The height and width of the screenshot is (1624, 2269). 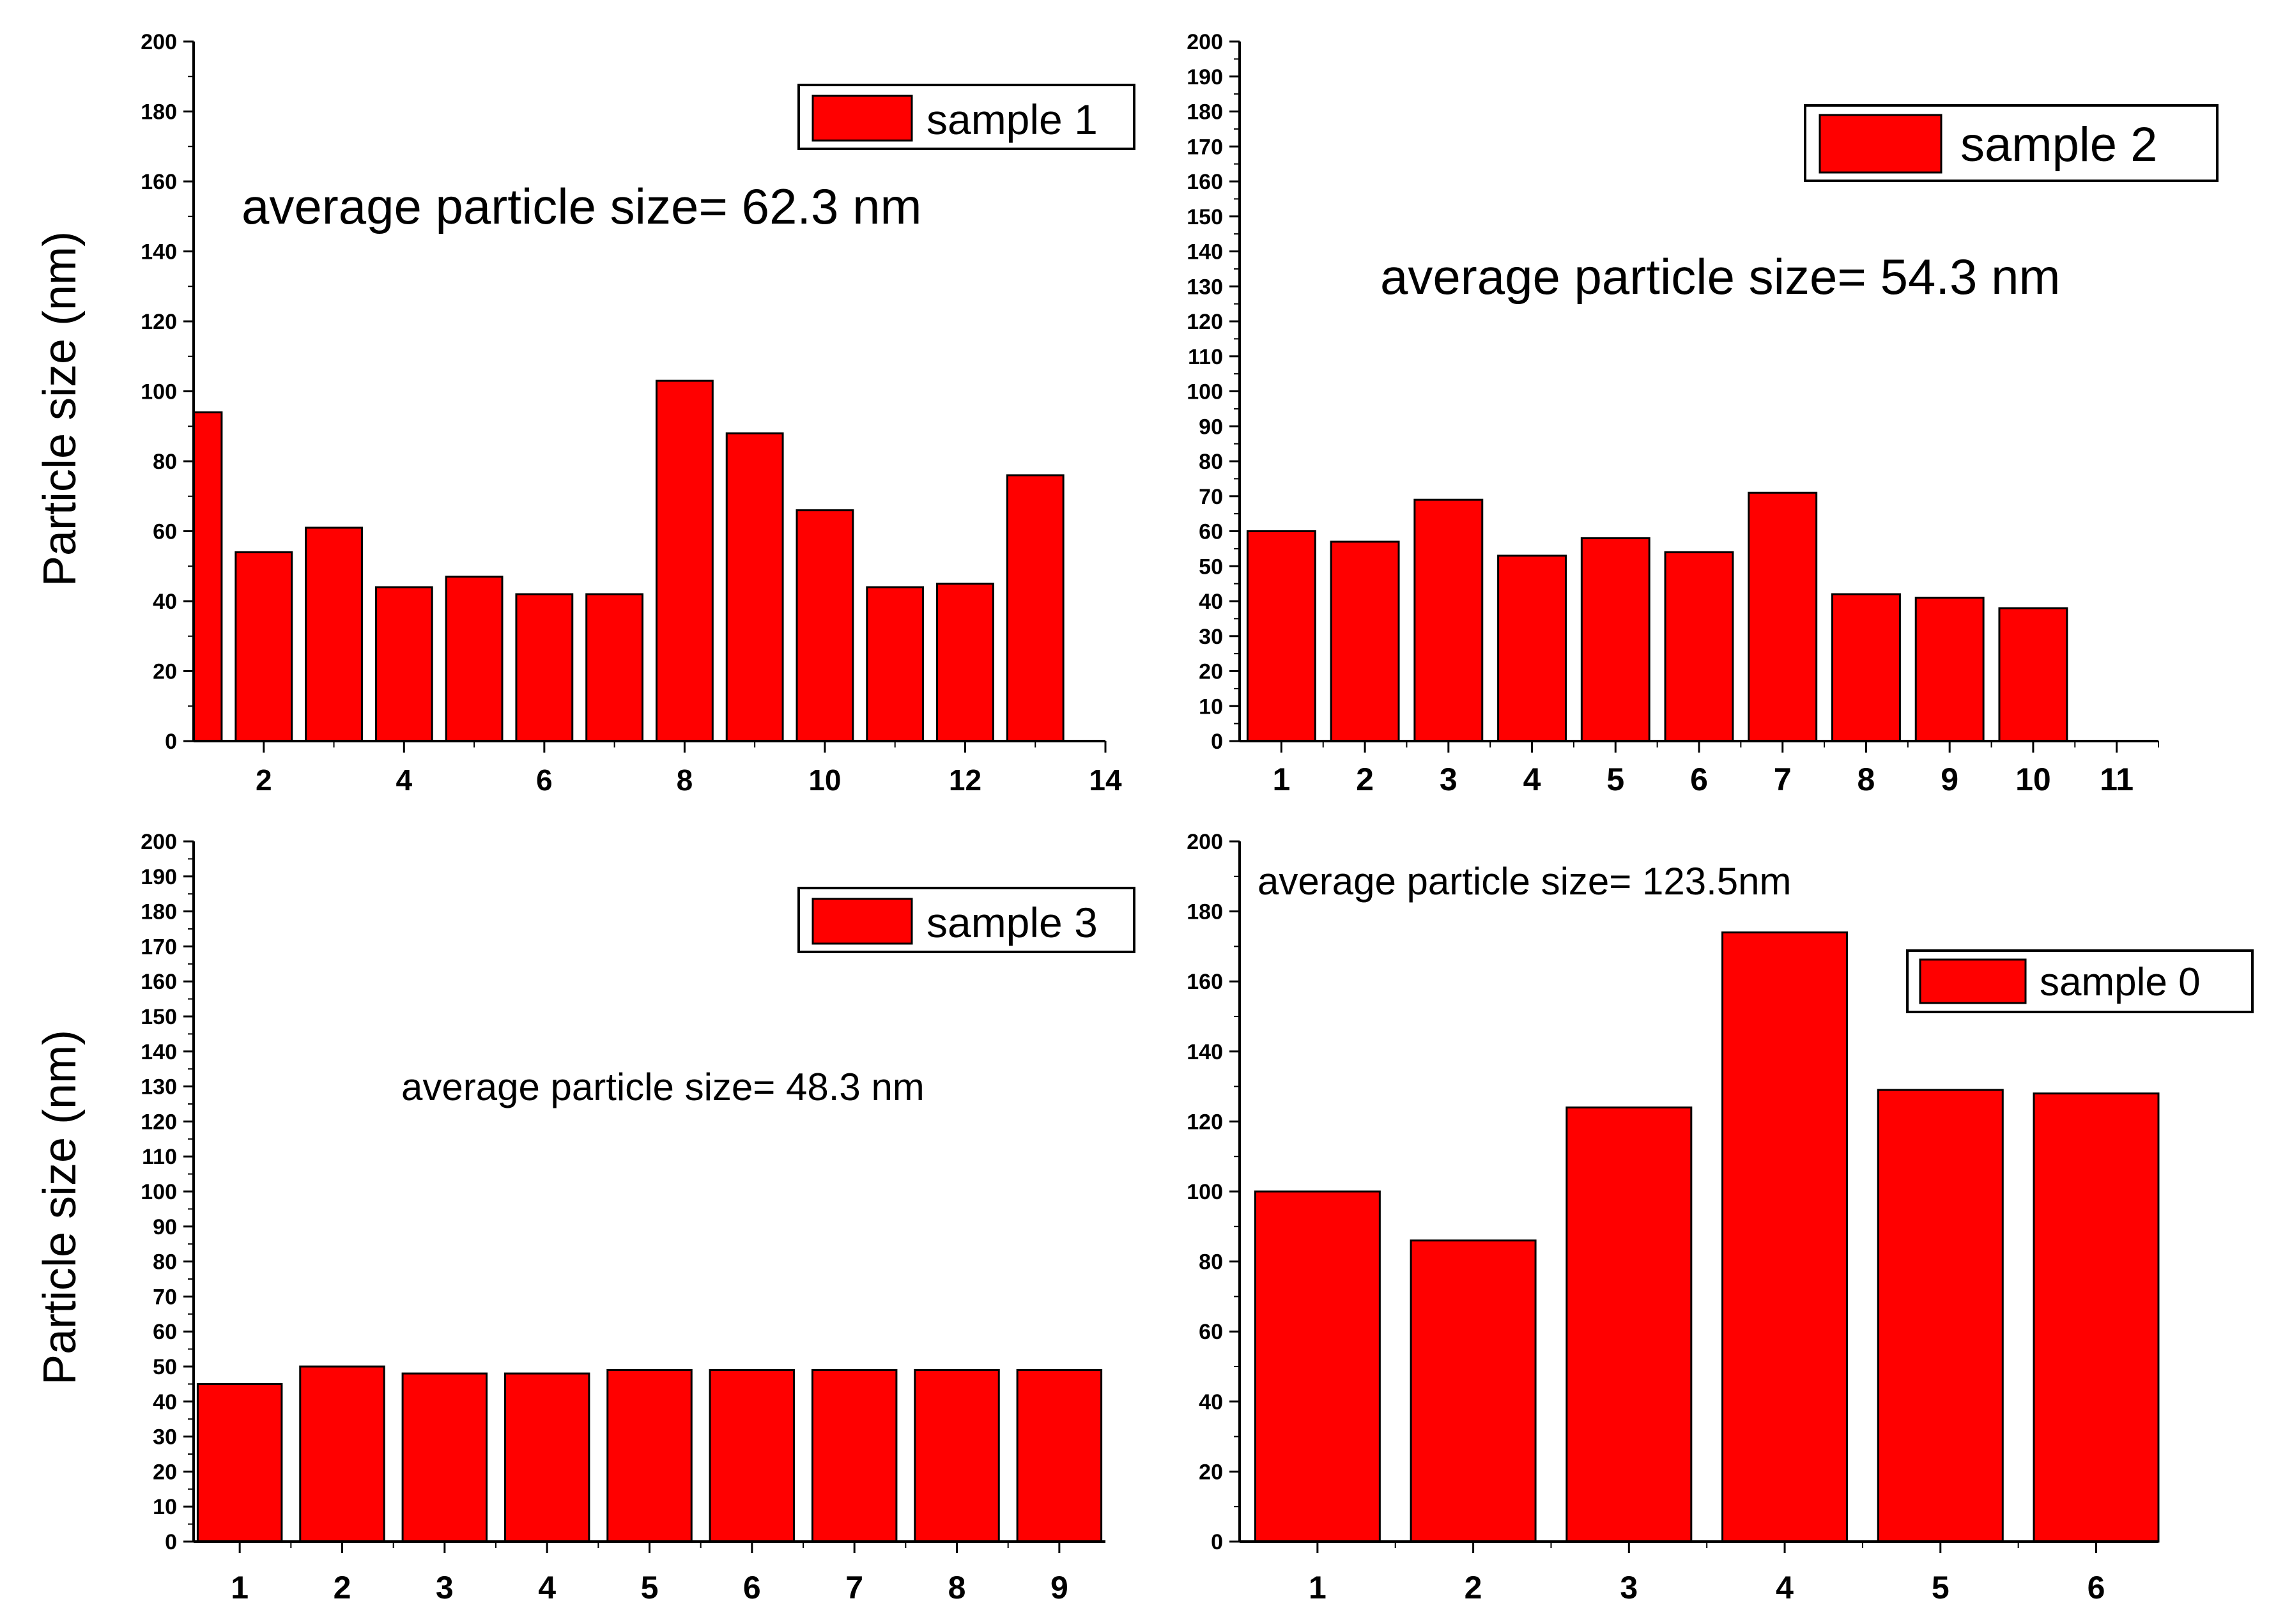 What do you see at coordinates (60, 409) in the screenshot?
I see `y-axis-title-top: Particle size (nm)` at bounding box center [60, 409].